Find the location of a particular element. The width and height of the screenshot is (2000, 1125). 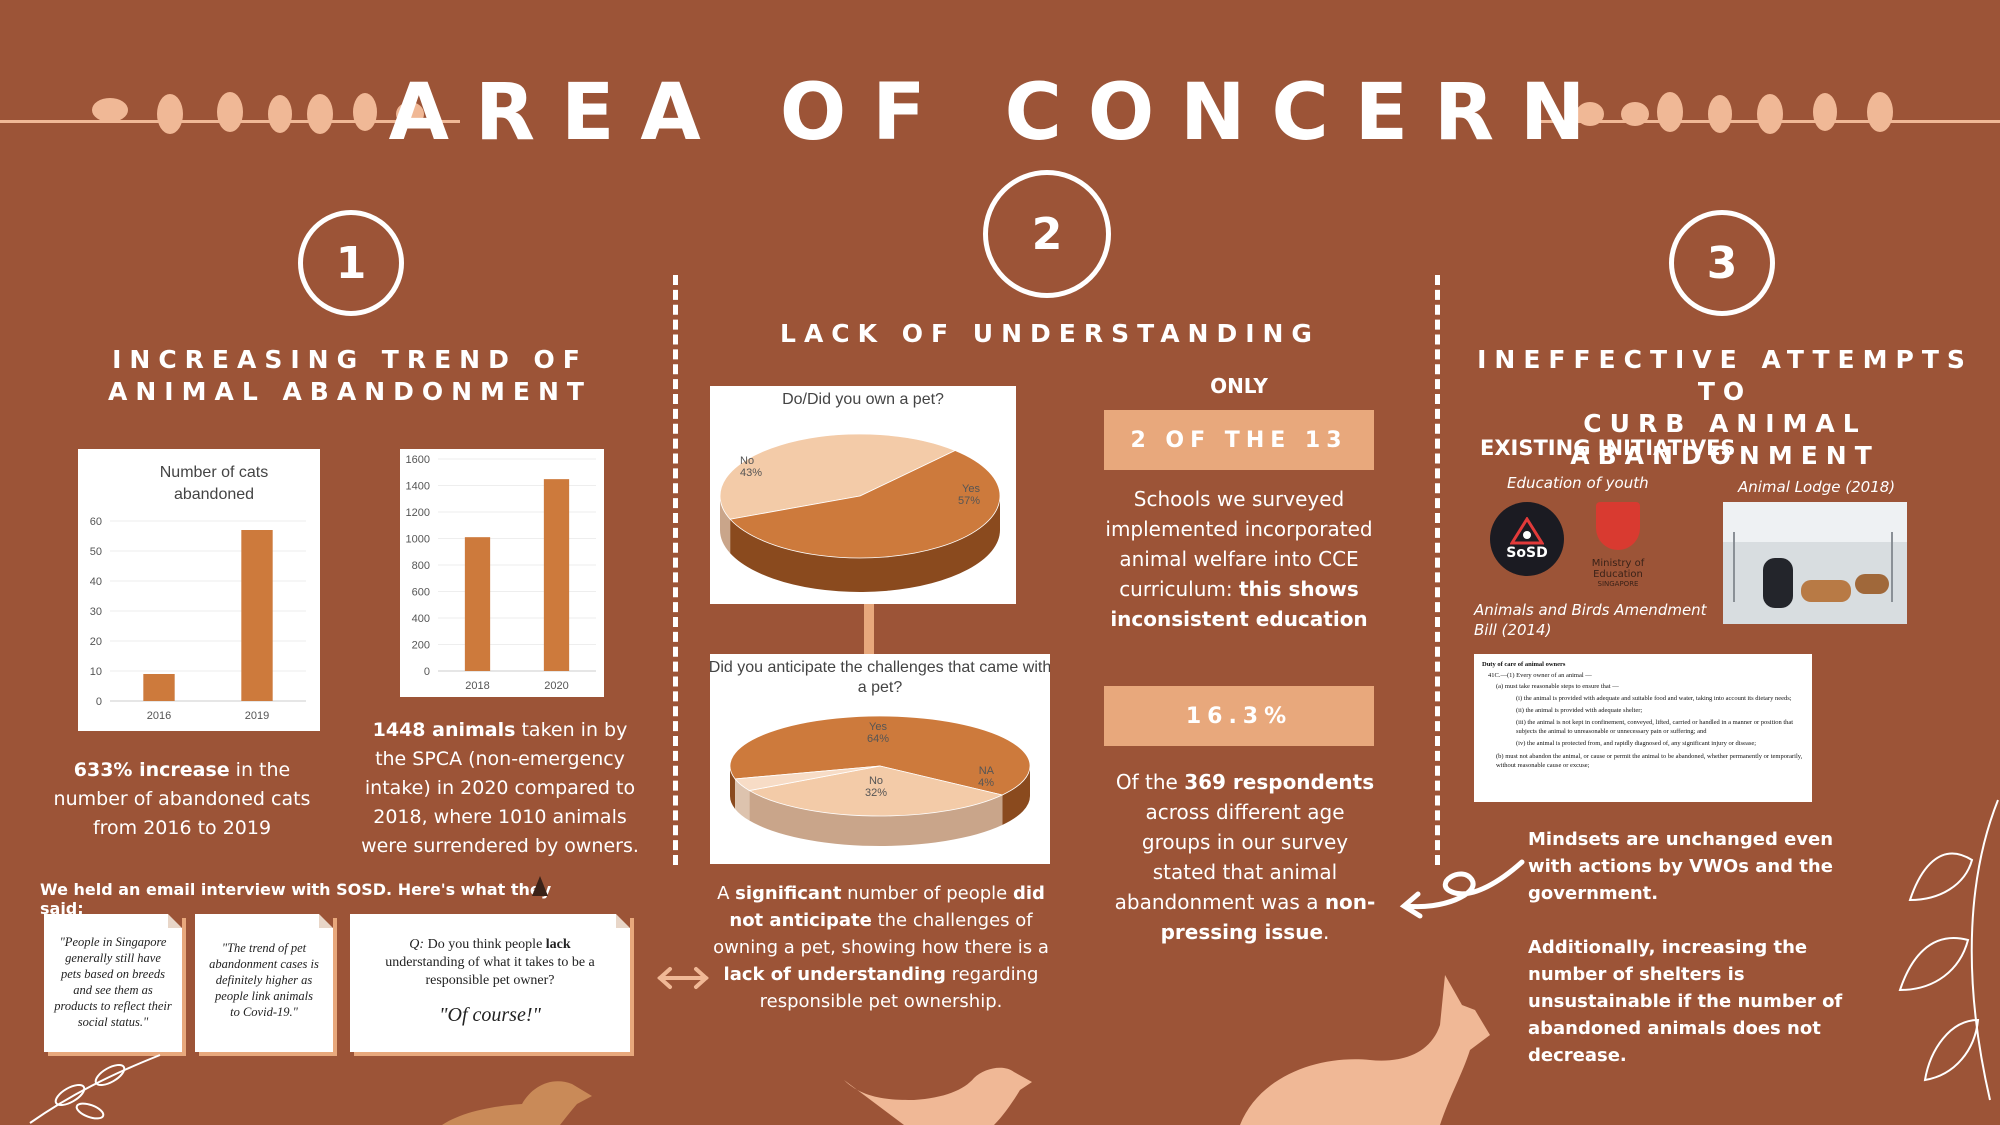

schools-stat-box: 2 OF THE 13 is located at coordinates (1239, 440).